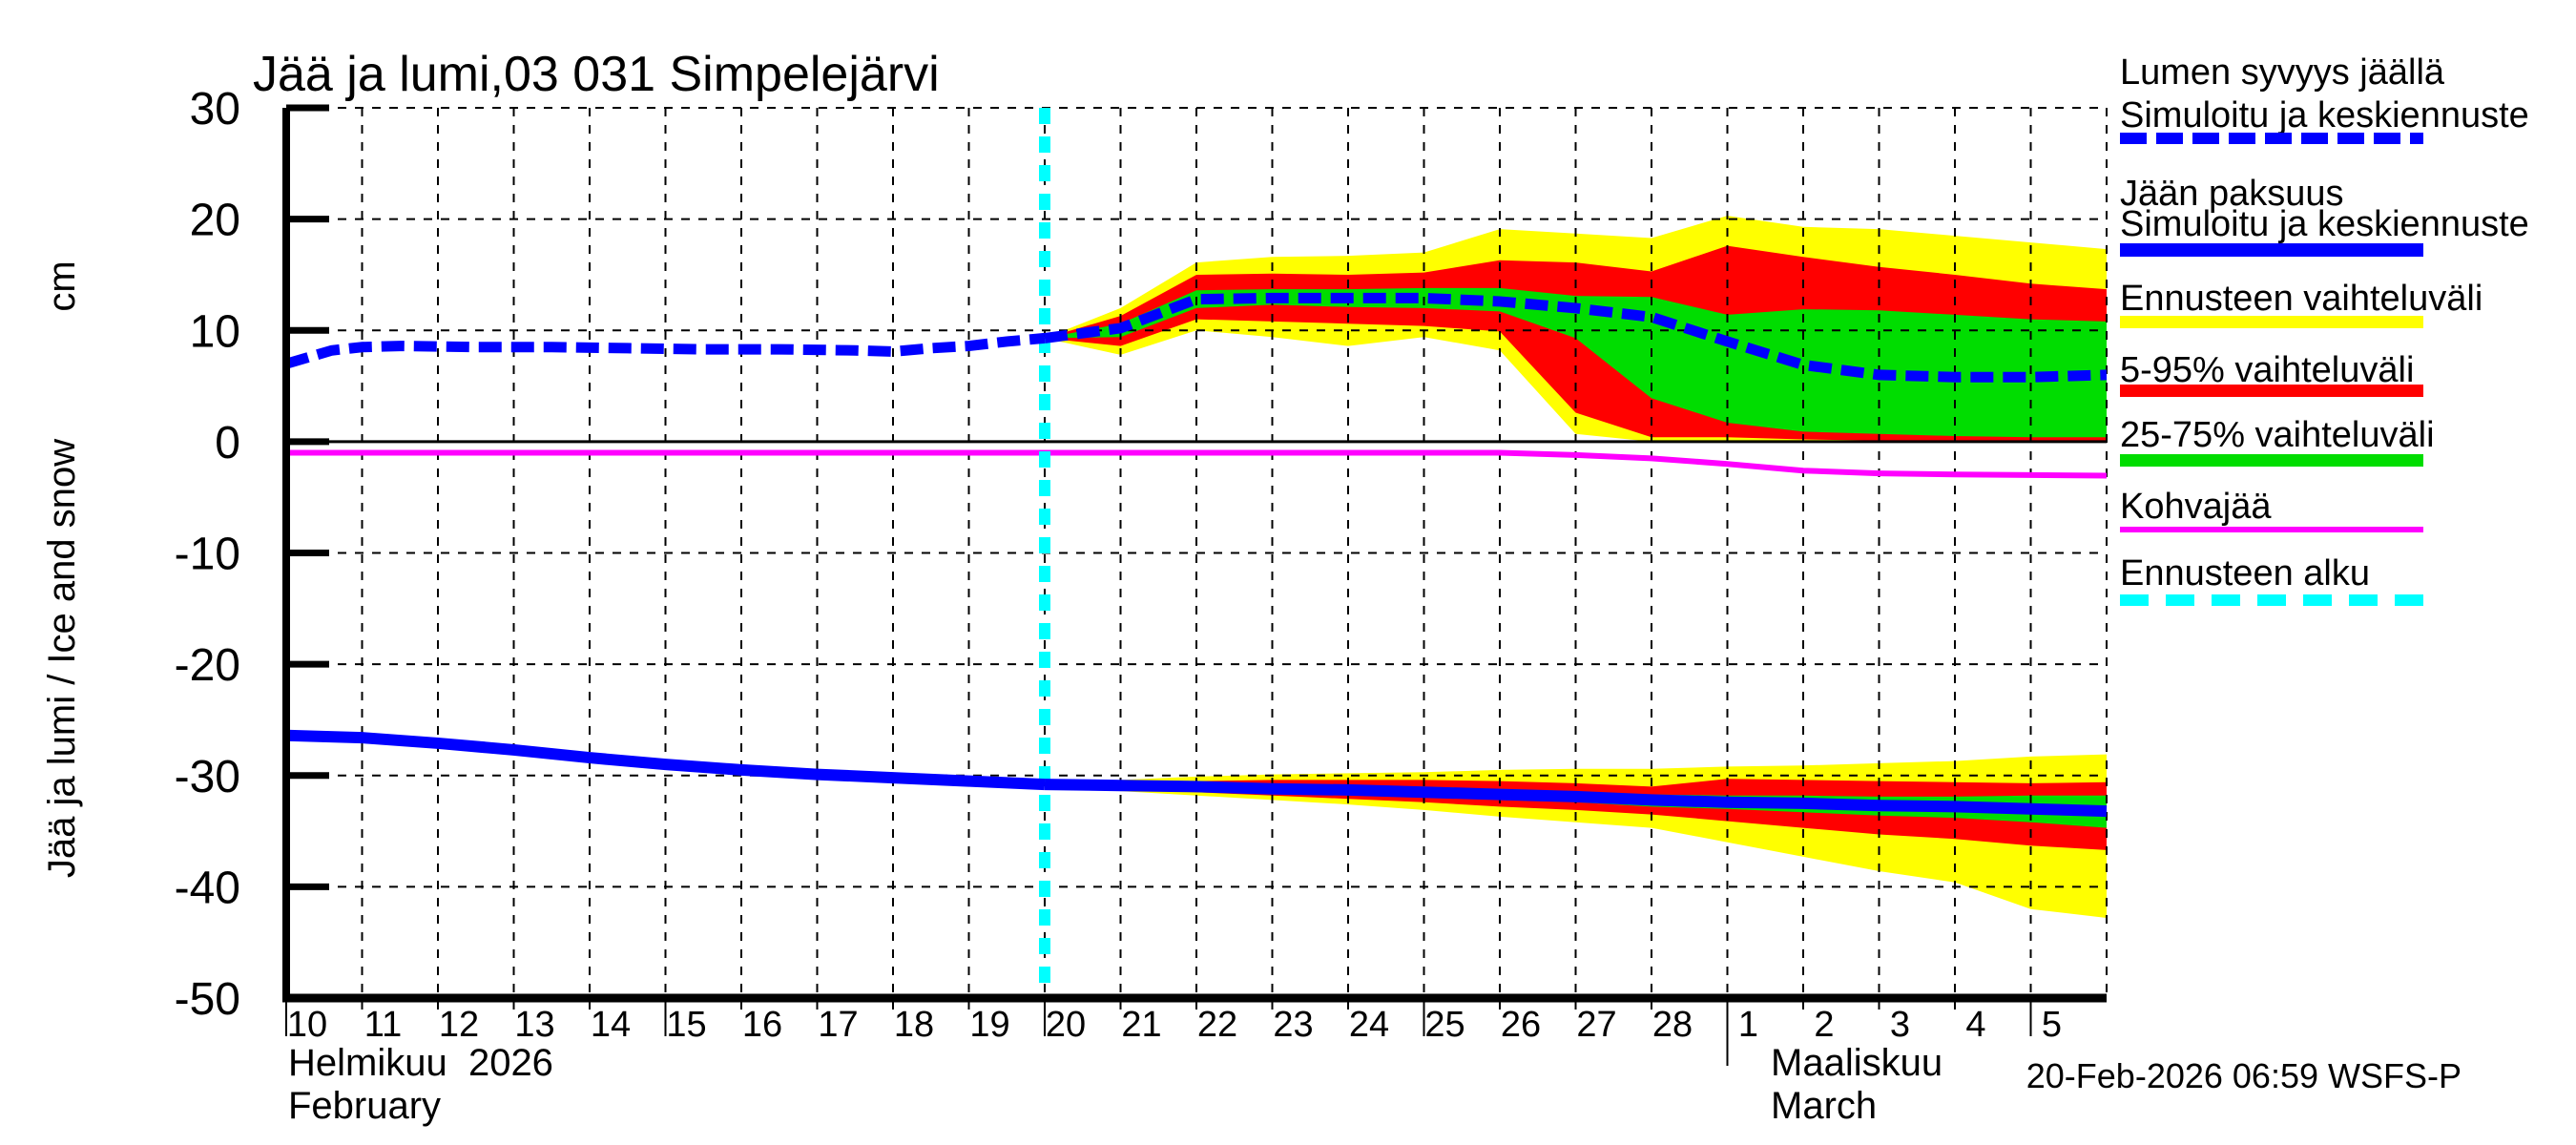 This screenshot has height=1145, width=2576. Describe the element at coordinates (2271, 391) in the screenshot. I see `legend-red-band-swatch` at that location.